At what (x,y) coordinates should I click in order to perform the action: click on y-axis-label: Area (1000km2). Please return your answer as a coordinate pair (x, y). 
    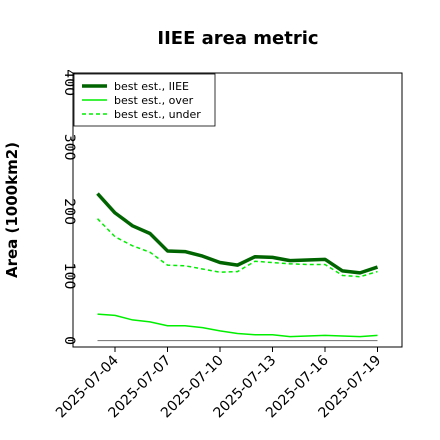
    Looking at the image, I should click on (12, 210).